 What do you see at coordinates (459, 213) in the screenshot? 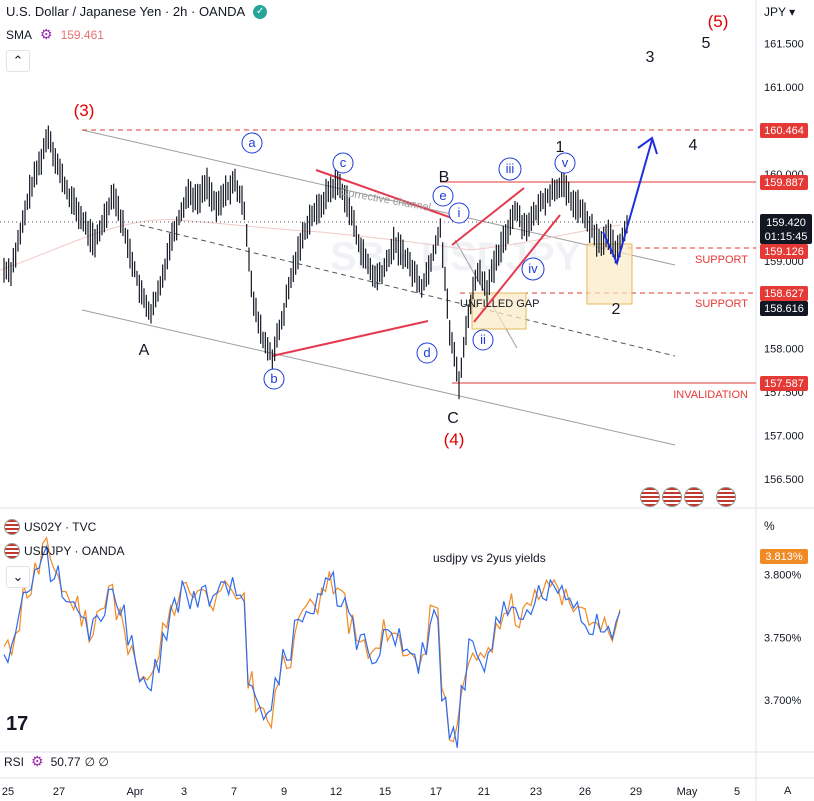
I see `circled-wave-i: i` at bounding box center [459, 213].